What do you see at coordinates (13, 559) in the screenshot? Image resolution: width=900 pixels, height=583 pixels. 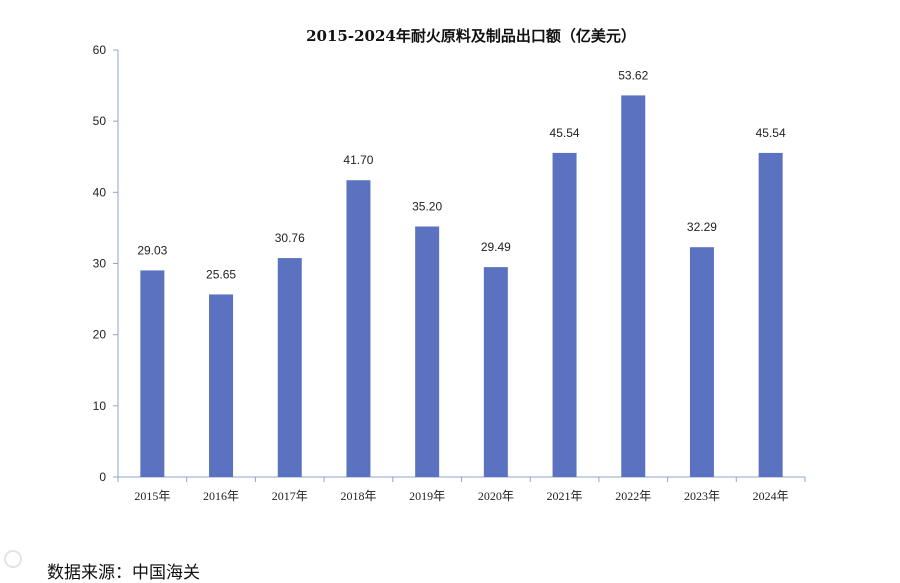 I see `watermark-logo-icon` at bounding box center [13, 559].